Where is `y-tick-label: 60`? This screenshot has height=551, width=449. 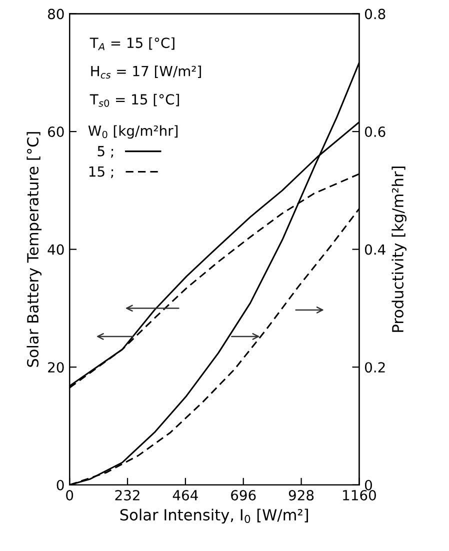
y-tick-label: 60 is located at coordinates (56, 132).